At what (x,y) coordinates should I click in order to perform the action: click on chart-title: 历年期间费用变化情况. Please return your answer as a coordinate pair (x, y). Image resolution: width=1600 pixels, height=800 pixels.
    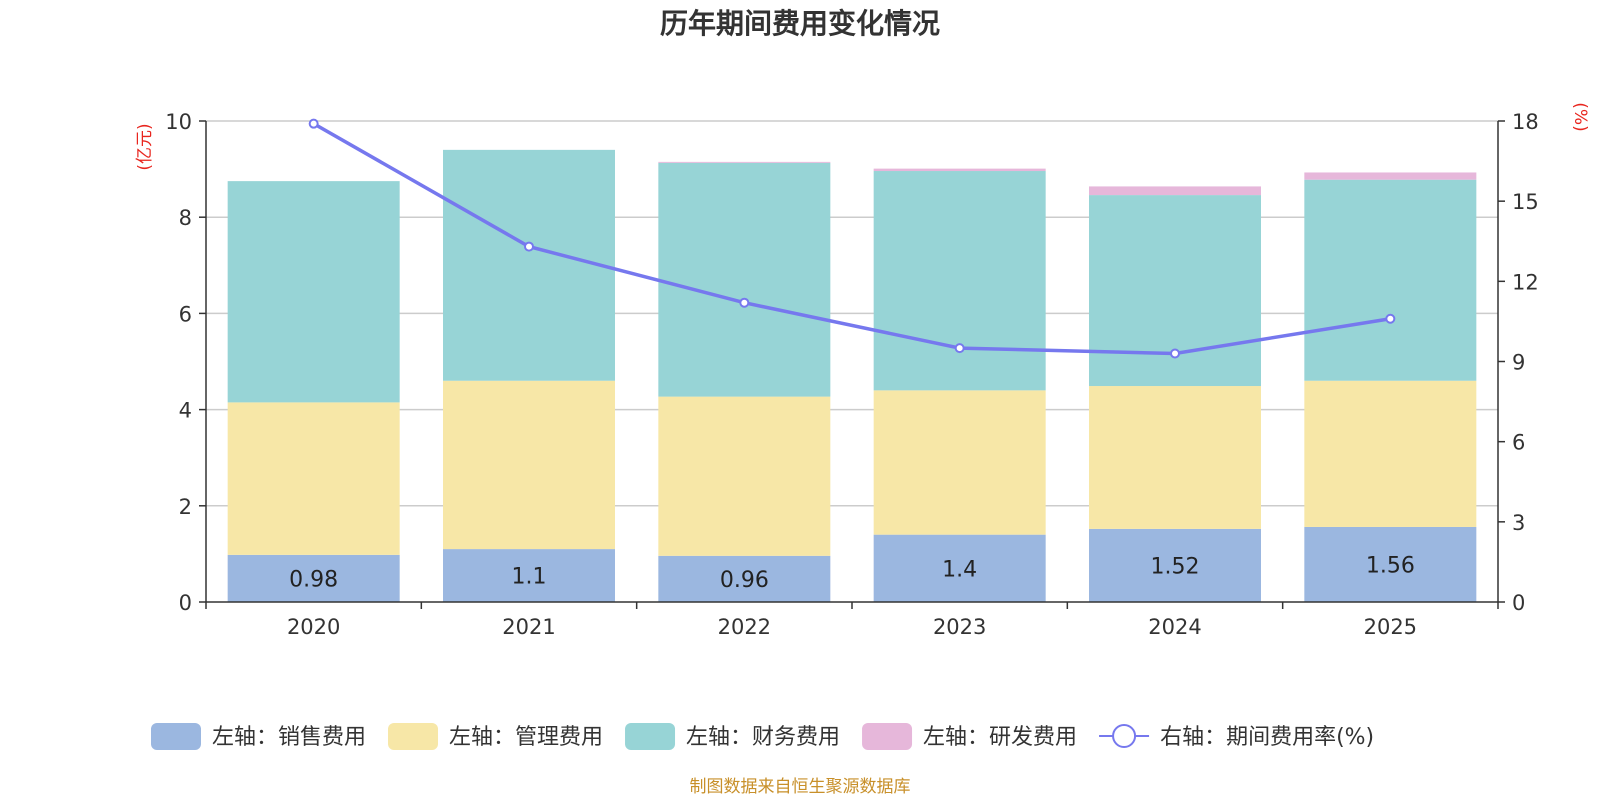
    Looking at the image, I should click on (800, 23).